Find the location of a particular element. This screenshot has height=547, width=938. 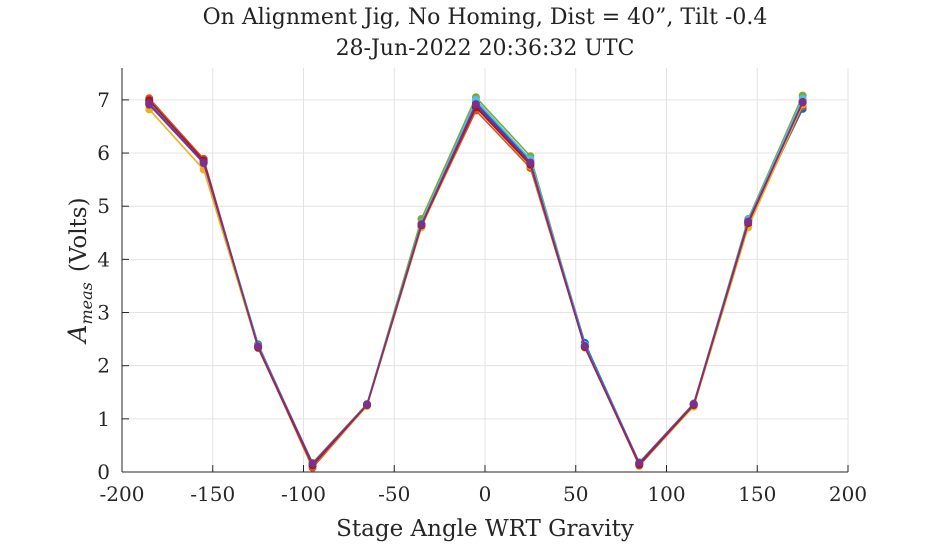

y-tick-label: 1 is located at coordinates (103, 419).